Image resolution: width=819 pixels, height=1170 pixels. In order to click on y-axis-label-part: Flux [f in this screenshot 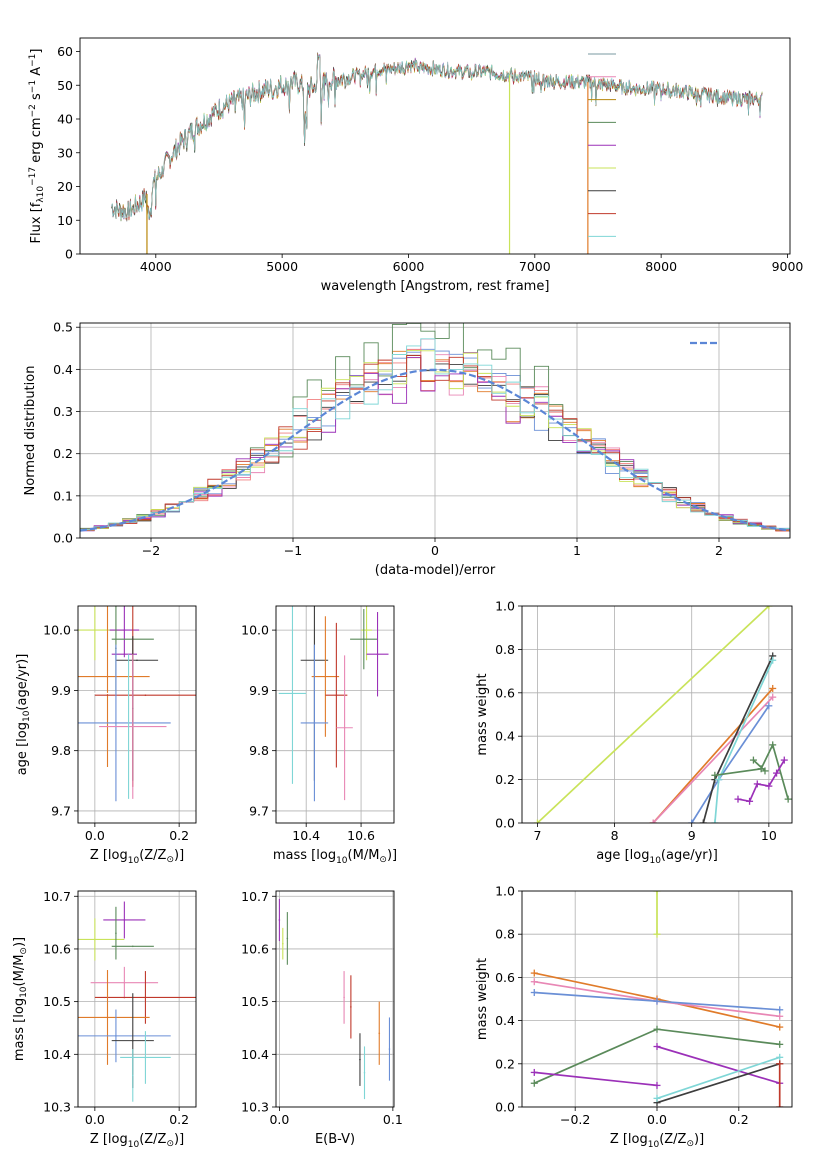, I will do `click(36, 222)`.